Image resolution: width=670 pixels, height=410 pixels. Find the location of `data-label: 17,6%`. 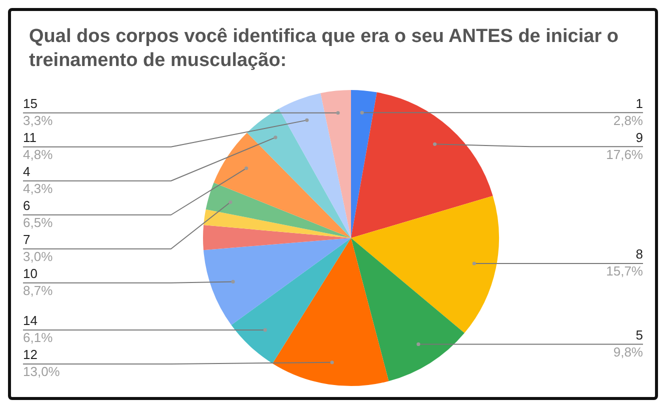

data-label: 17,6% is located at coordinates (625, 154).